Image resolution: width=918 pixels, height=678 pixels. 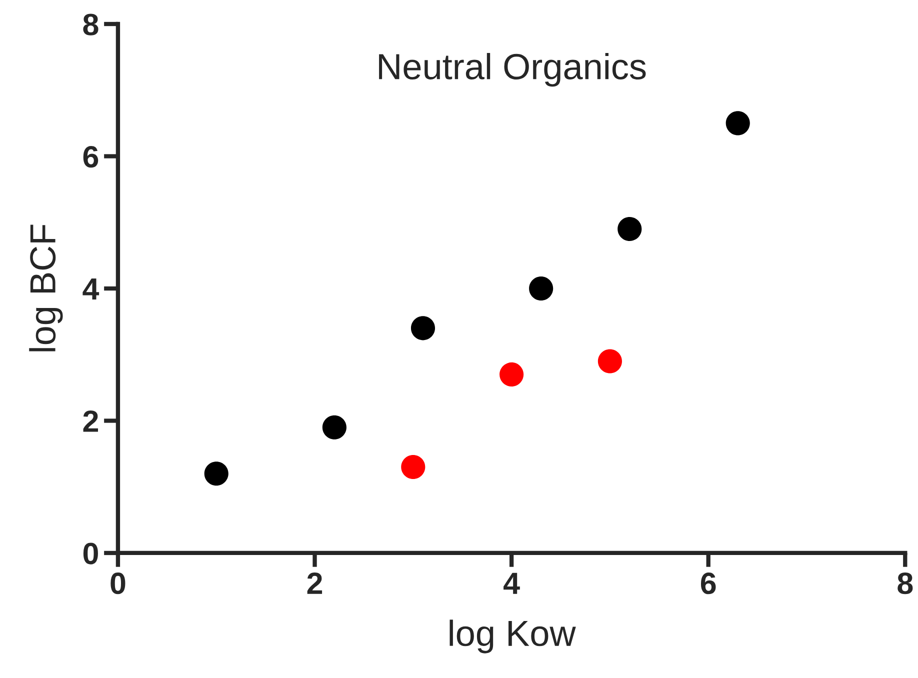 I want to click on y-tick-label: 8, so click(x=90, y=25).